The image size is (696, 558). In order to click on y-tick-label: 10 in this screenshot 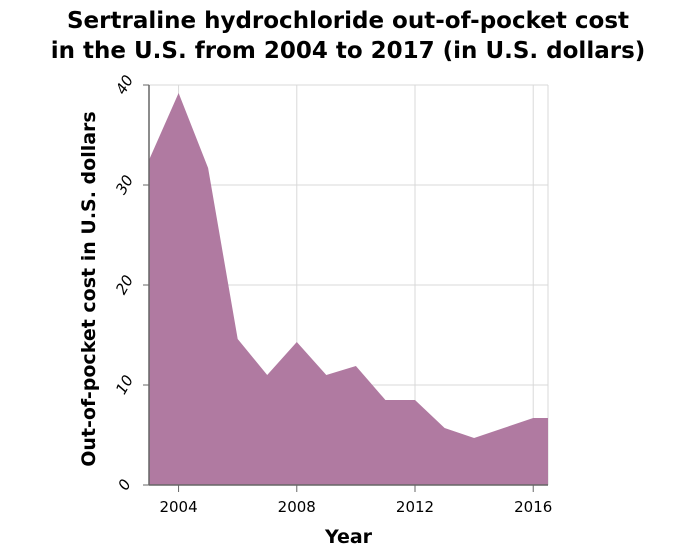, I will do `click(124, 385)`.